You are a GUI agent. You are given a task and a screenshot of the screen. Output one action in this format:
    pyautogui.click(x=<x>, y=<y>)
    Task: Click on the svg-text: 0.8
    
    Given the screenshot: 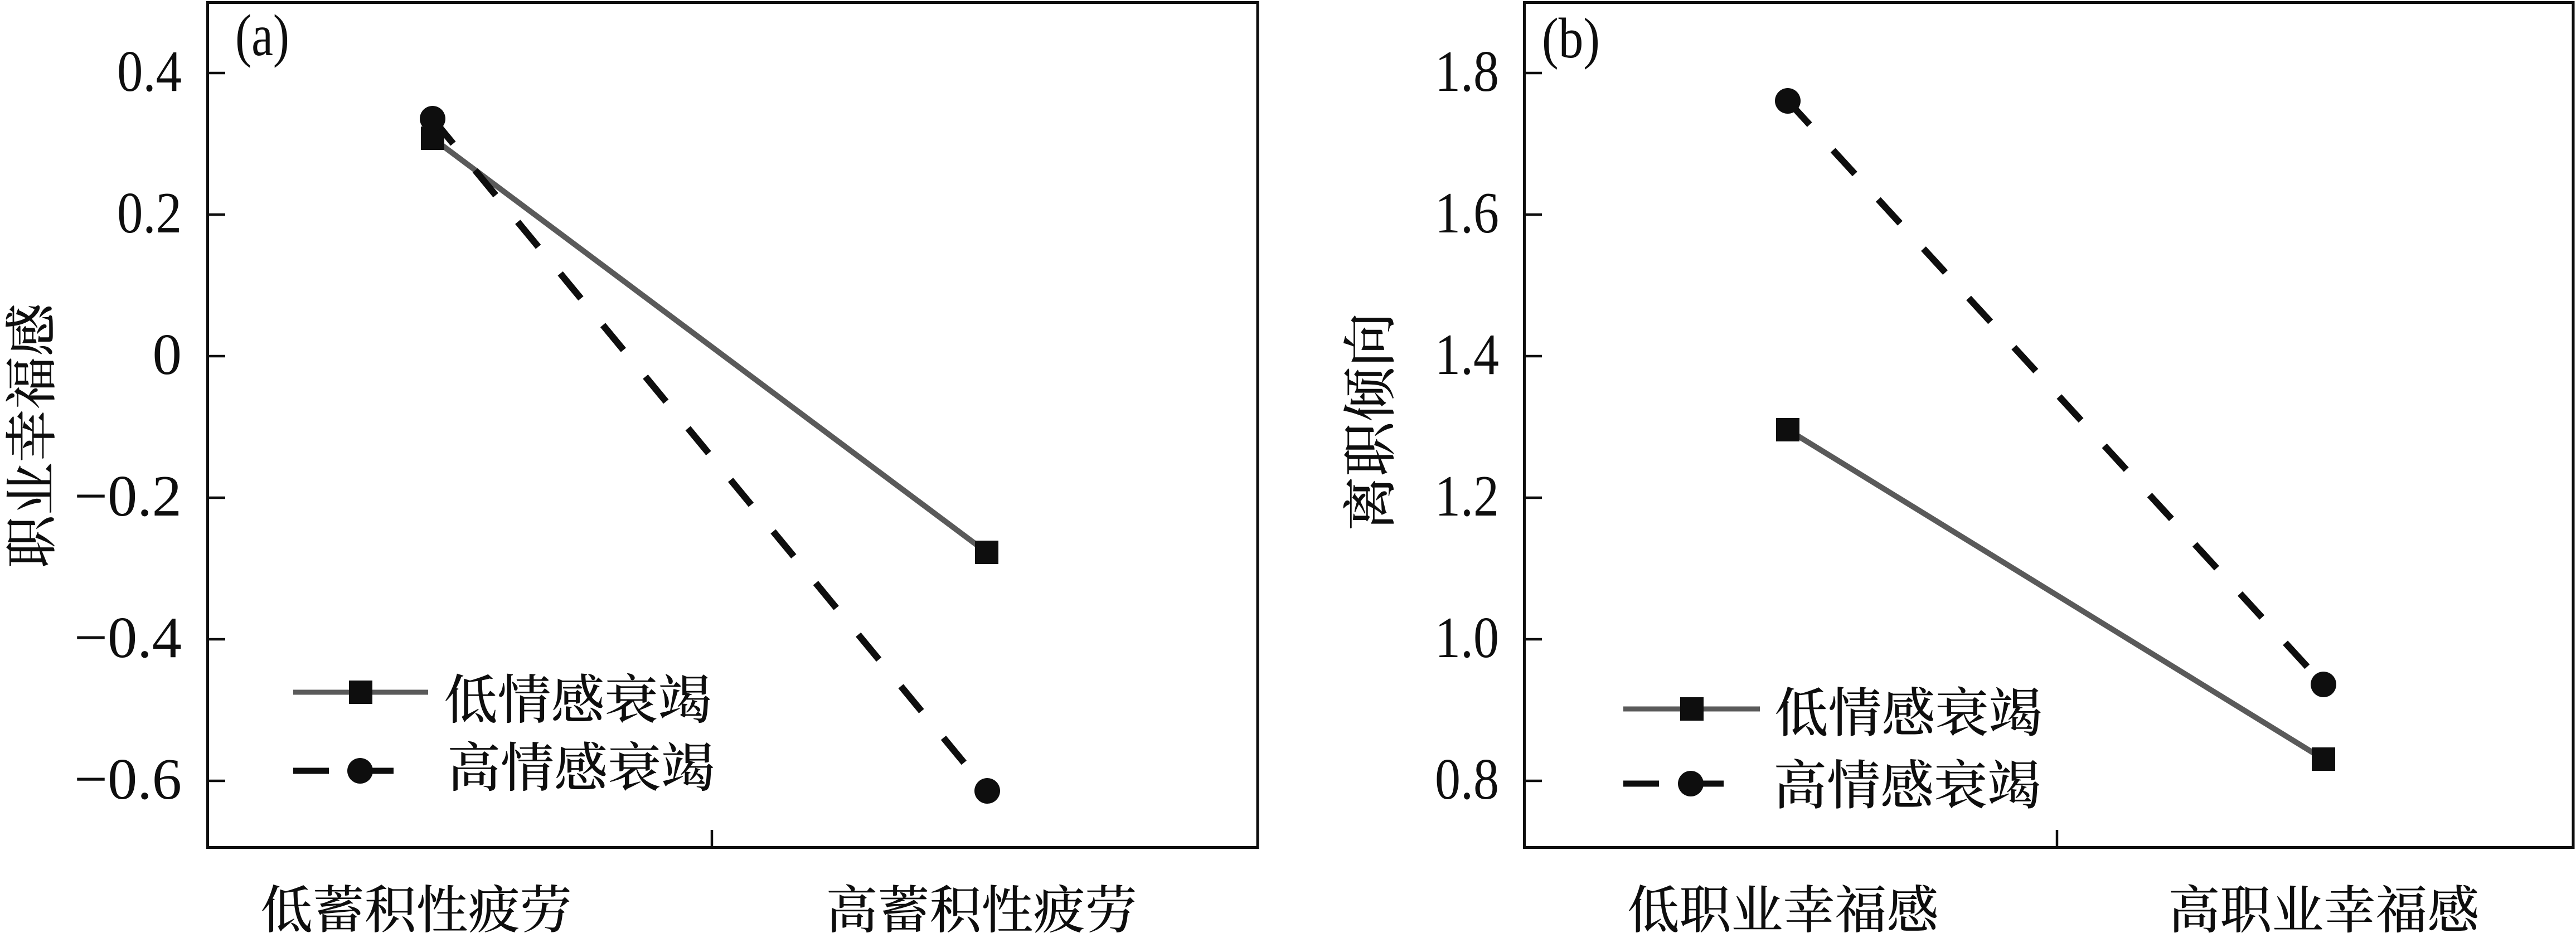 What is the action you would take?
    pyautogui.click(x=1467, y=778)
    